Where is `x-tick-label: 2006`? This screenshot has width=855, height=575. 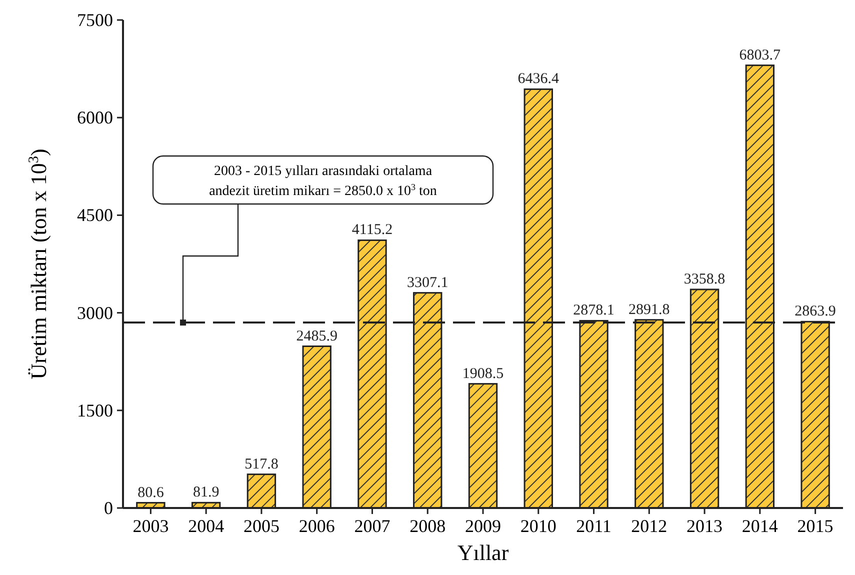
x-tick-label: 2006 is located at coordinates (316, 526).